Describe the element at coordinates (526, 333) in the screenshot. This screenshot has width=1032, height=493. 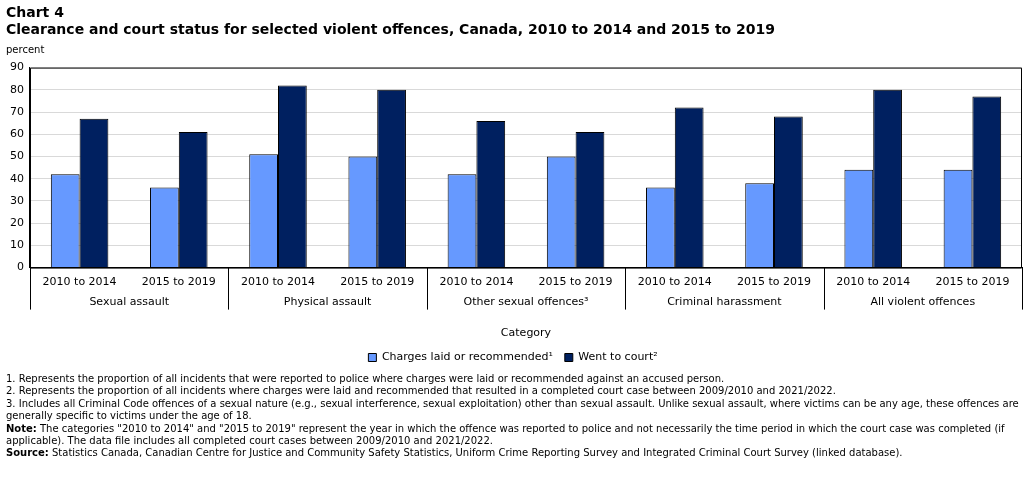
I see `x-axis-title: Category` at that location.